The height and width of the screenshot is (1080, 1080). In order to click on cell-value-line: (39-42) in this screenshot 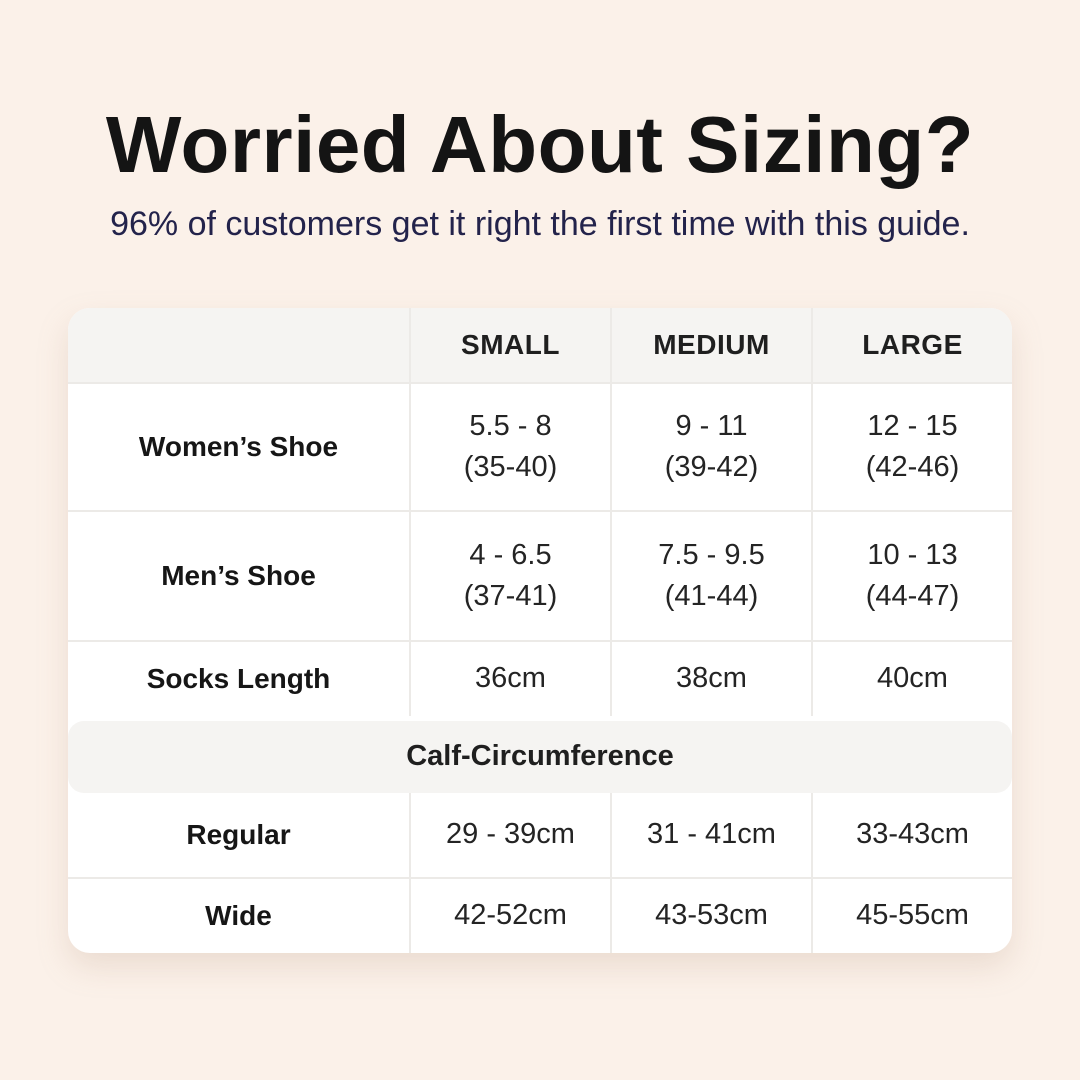, I will do `click(711, 466)`.